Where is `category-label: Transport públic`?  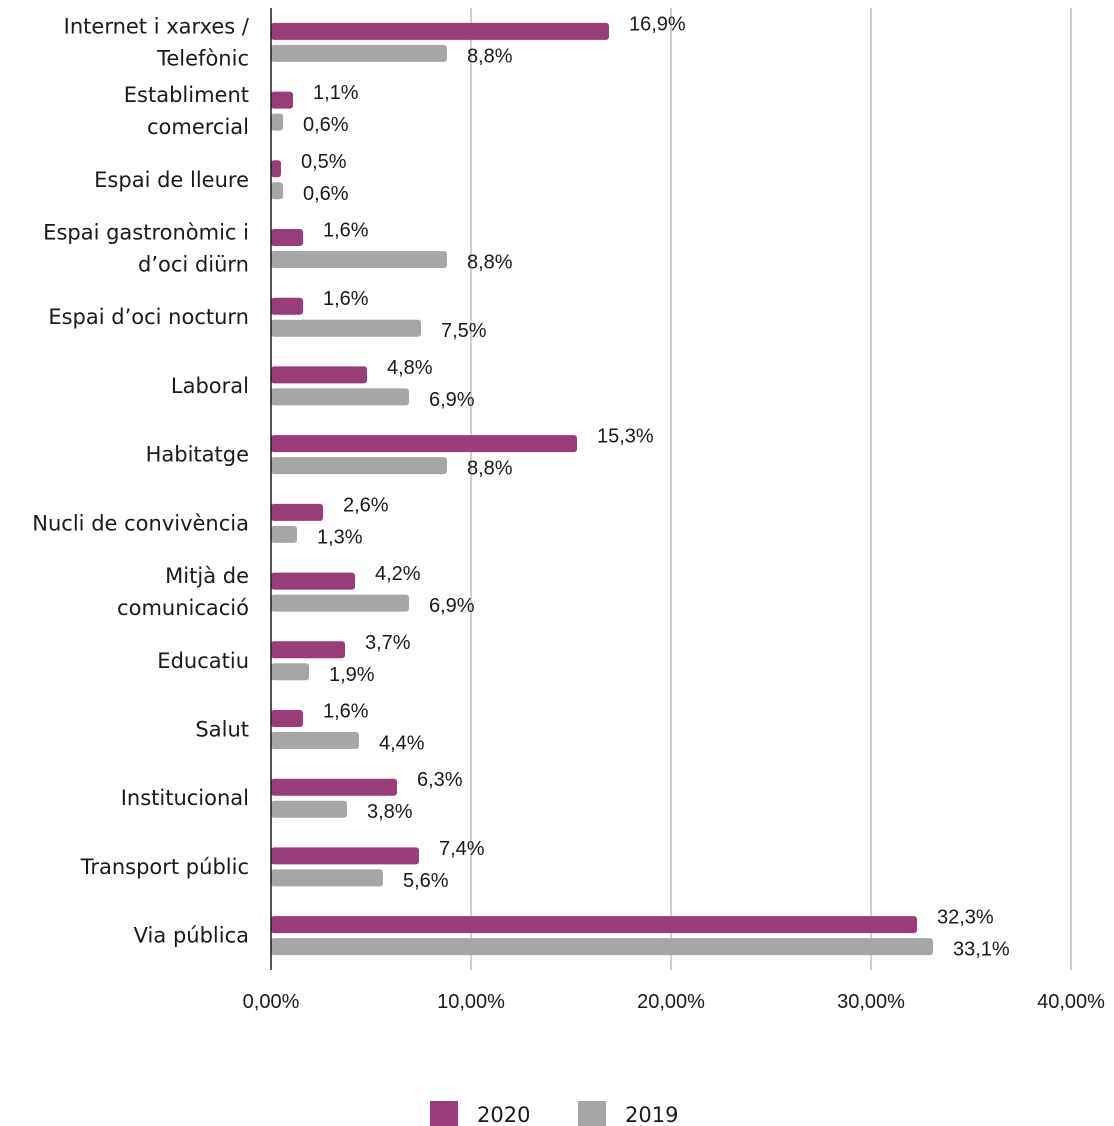 category-label: Transport públic is located at coordinates (164, 867).